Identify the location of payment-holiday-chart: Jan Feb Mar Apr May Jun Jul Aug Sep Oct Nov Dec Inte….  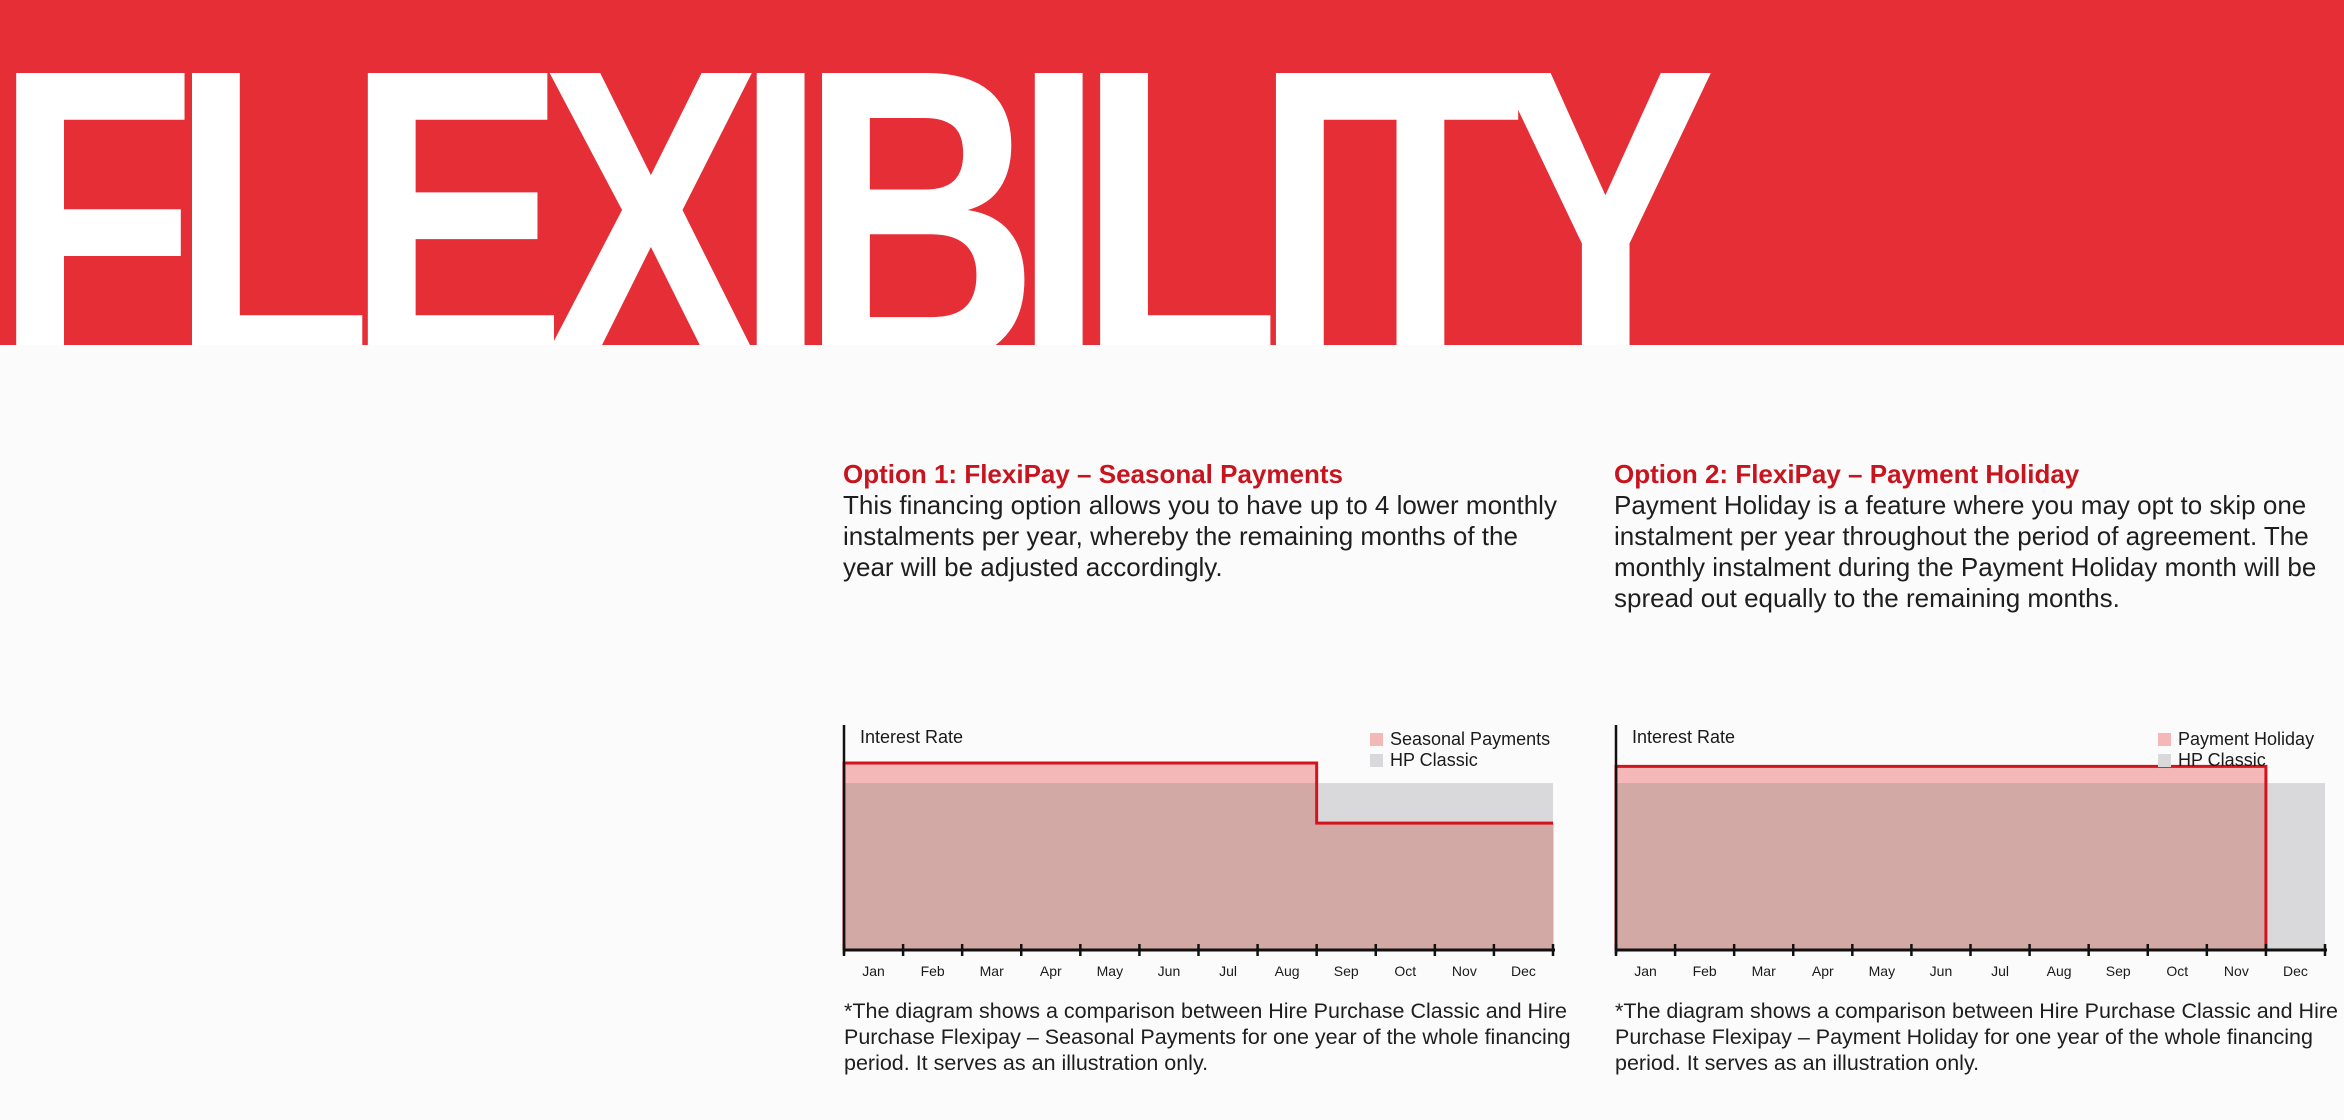
(1977, 852).